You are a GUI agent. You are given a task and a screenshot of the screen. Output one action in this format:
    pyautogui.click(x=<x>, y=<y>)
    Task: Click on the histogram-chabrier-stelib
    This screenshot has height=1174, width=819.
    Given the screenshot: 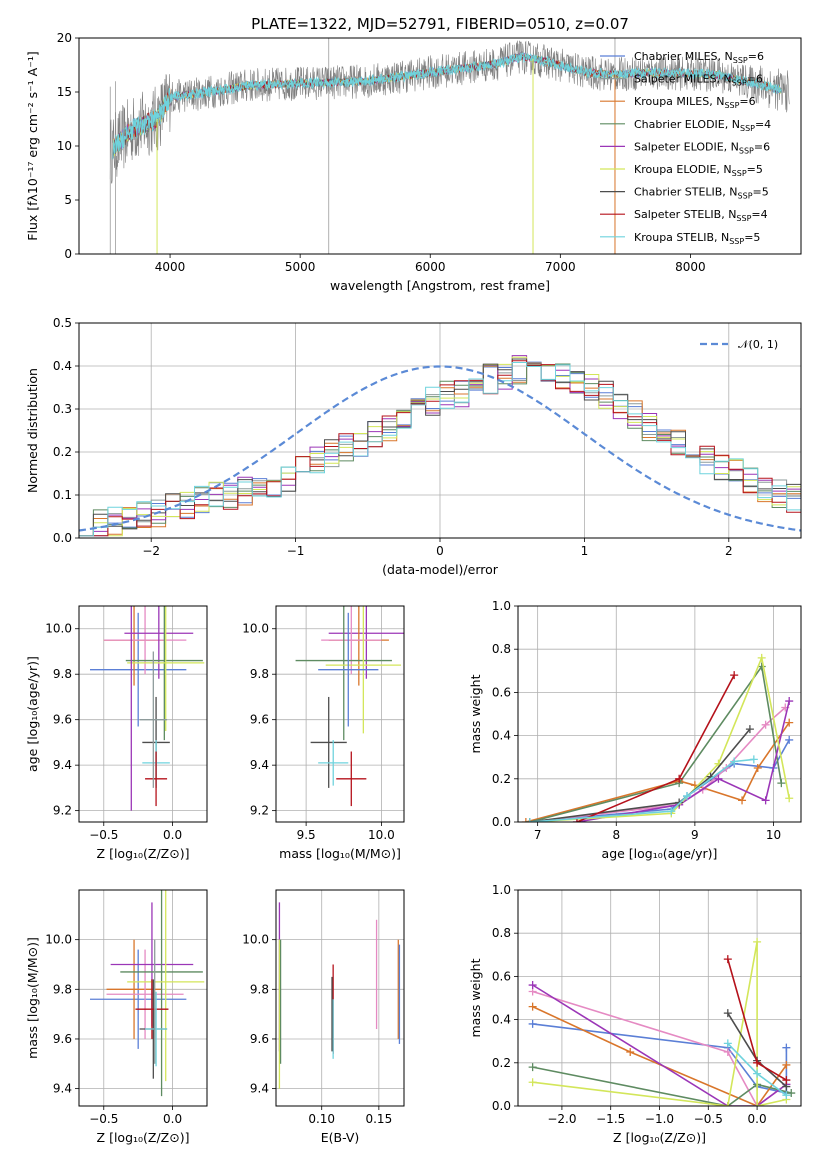 What is the action you would take?
    pyautogui.click(x=440, y=447)
    